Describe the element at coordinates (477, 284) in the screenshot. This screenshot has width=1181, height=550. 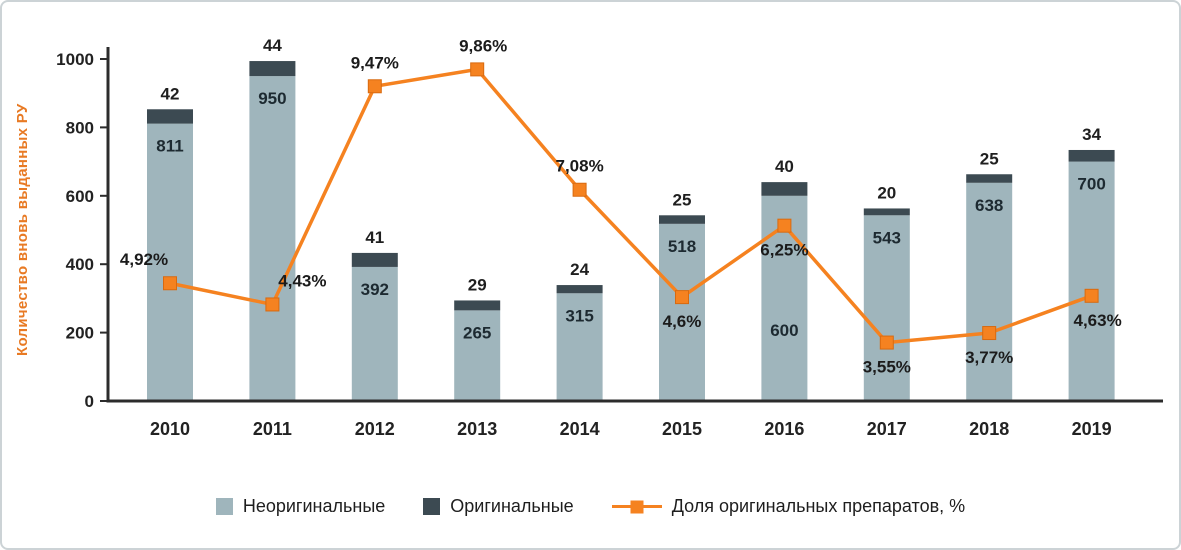
I see `bar-top-label: 29` at that location.